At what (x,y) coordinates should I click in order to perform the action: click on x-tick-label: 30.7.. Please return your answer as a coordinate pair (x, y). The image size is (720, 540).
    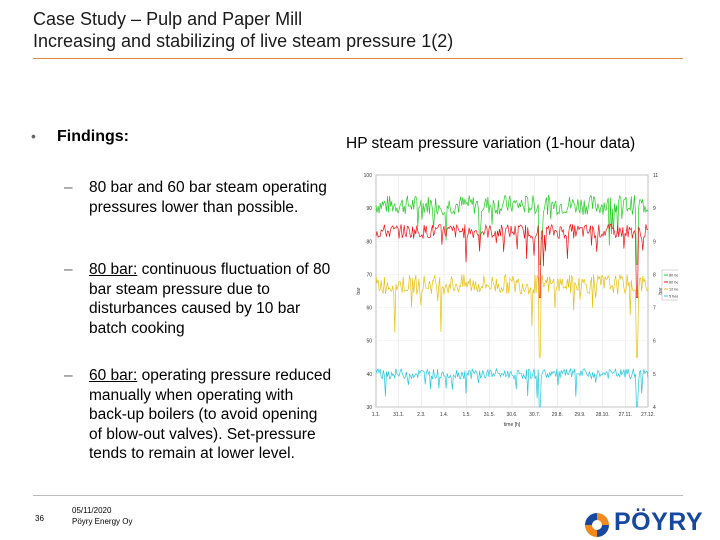
    Looking at the image, I should click on (534, 415).